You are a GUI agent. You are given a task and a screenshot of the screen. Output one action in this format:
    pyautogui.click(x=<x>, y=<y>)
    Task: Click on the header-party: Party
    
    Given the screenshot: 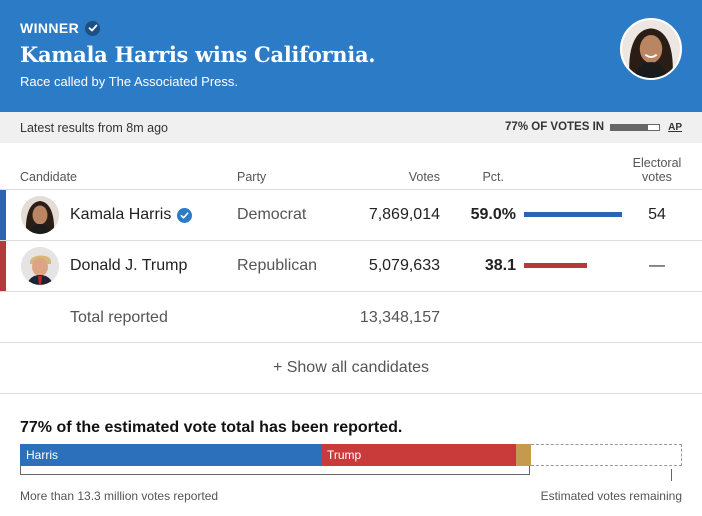 What is the action you would take?
    pyautogui.click(x=252, y=177)
    